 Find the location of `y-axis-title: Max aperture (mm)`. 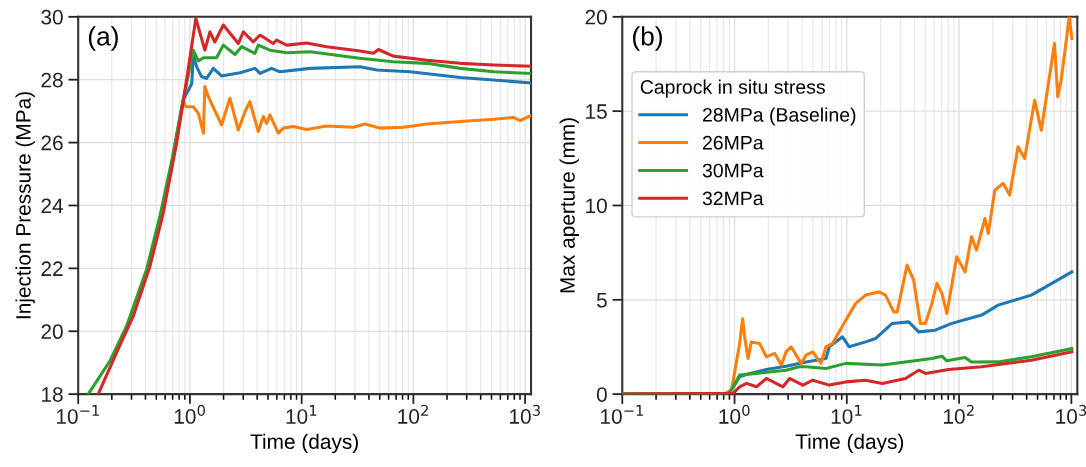

y-axis-title: Max aperture (mm) is located at coordinates (569, 205).